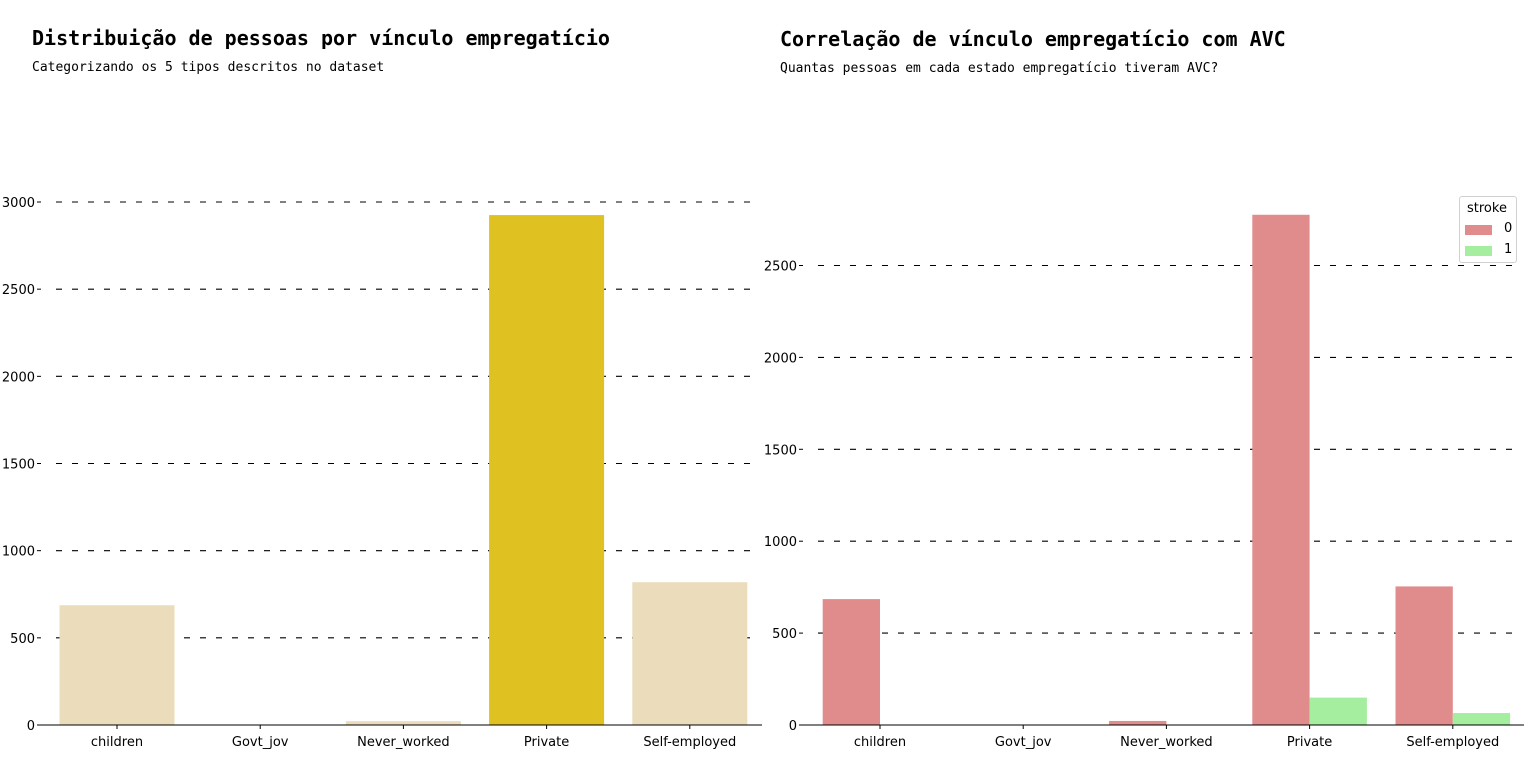 The image size is (1536, 762). What do you see at coordinates (260, 742) in the screenshot?
I see `left-xtick-label: Govt_jov` at bounding box center [260, 742].